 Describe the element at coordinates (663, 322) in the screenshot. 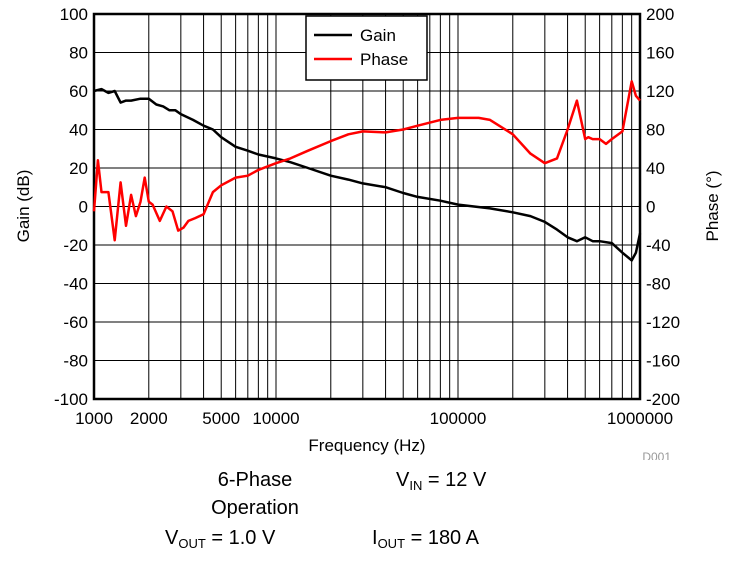

I see `right-tick-label: -120` at that location.